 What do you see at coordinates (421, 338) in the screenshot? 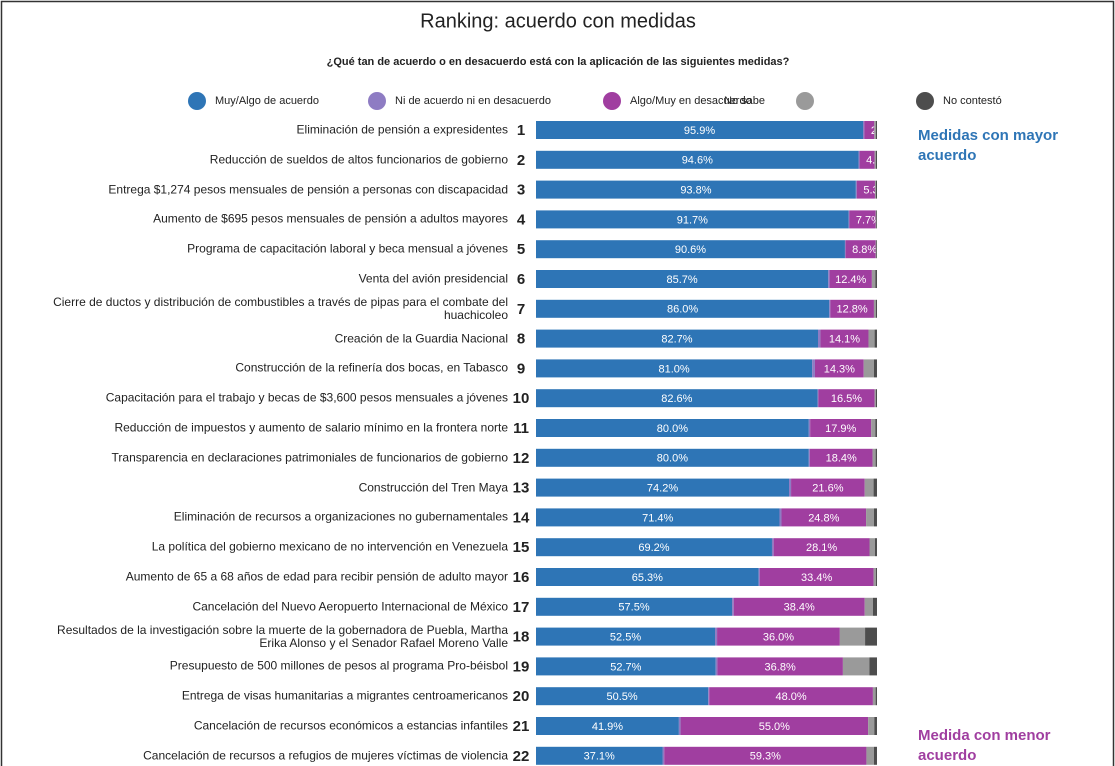
I see `category-label: Creación de la Guardia Nacional` at bounding box center [421, 338].